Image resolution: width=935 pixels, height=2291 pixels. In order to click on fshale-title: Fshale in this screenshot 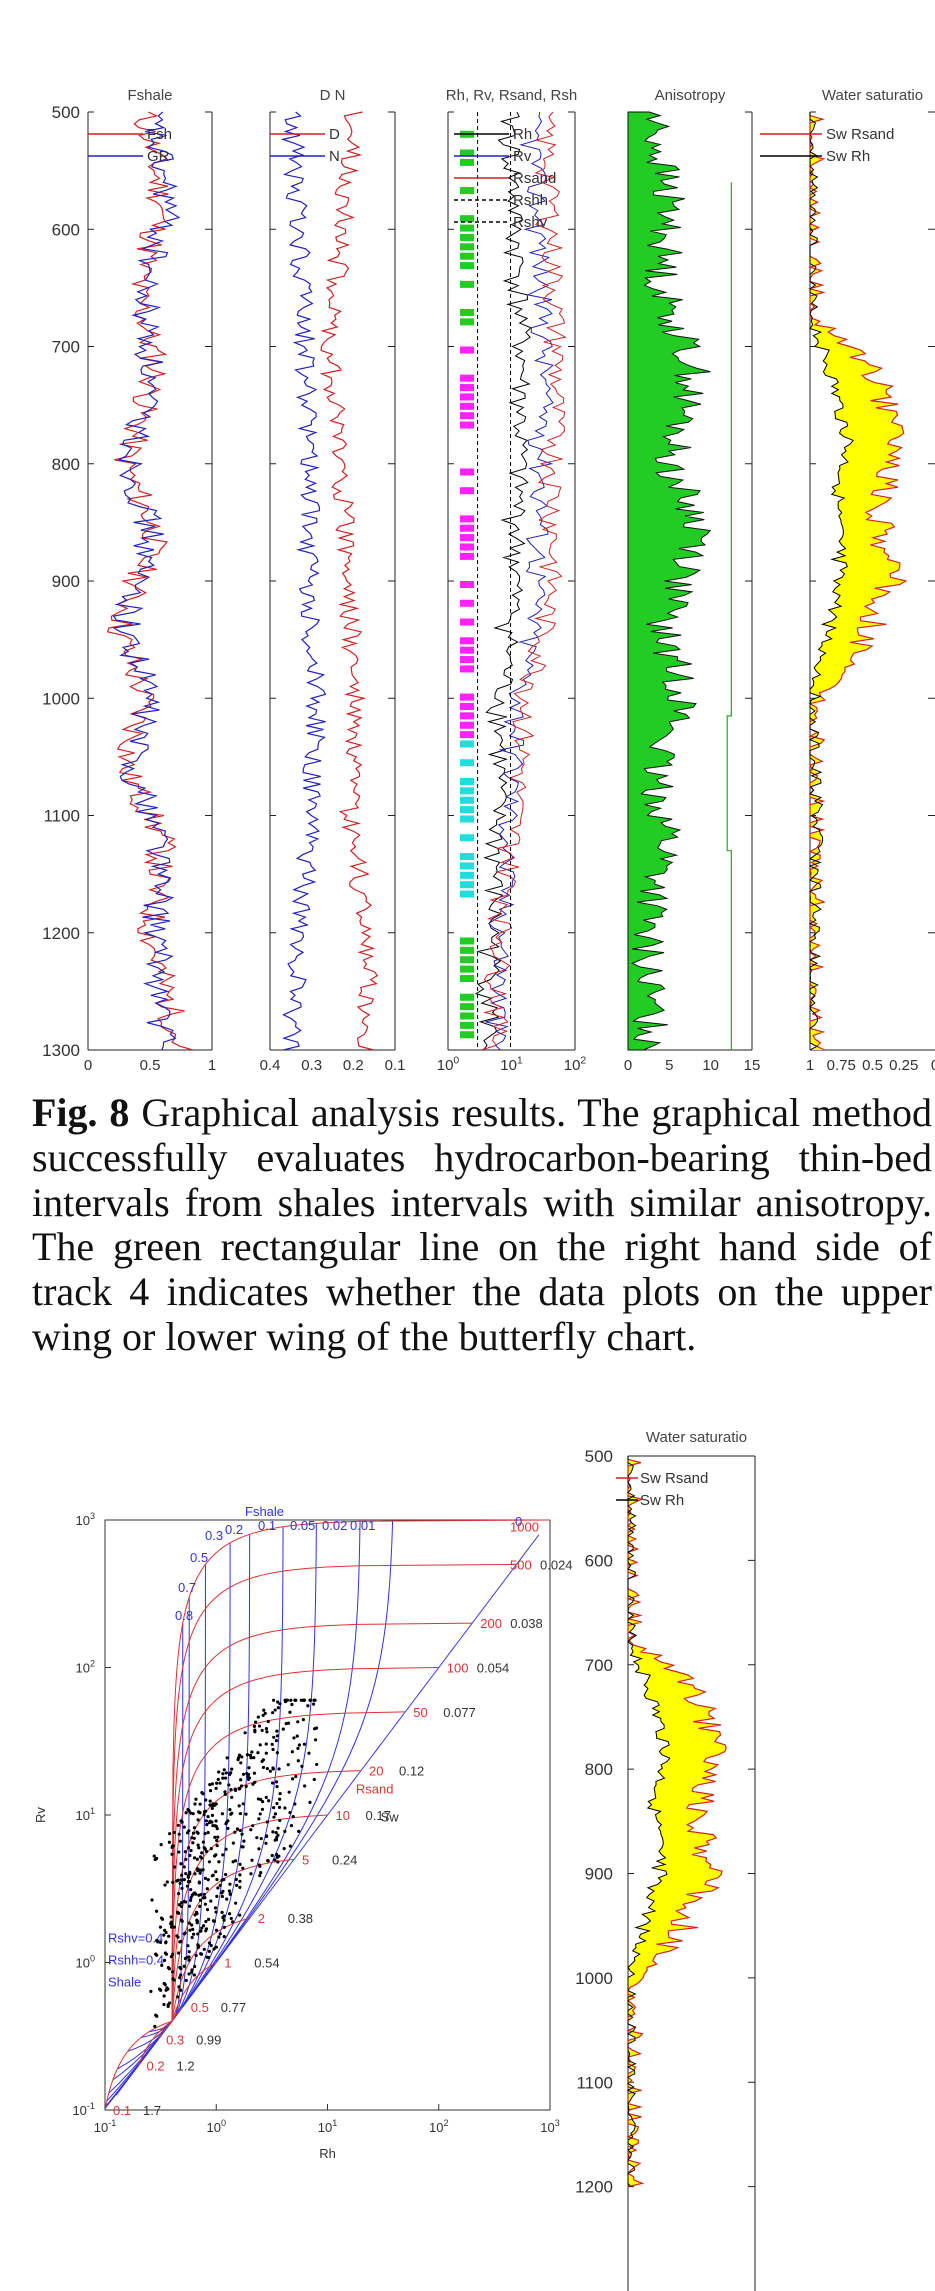, I will do `click(264, 1511)`.